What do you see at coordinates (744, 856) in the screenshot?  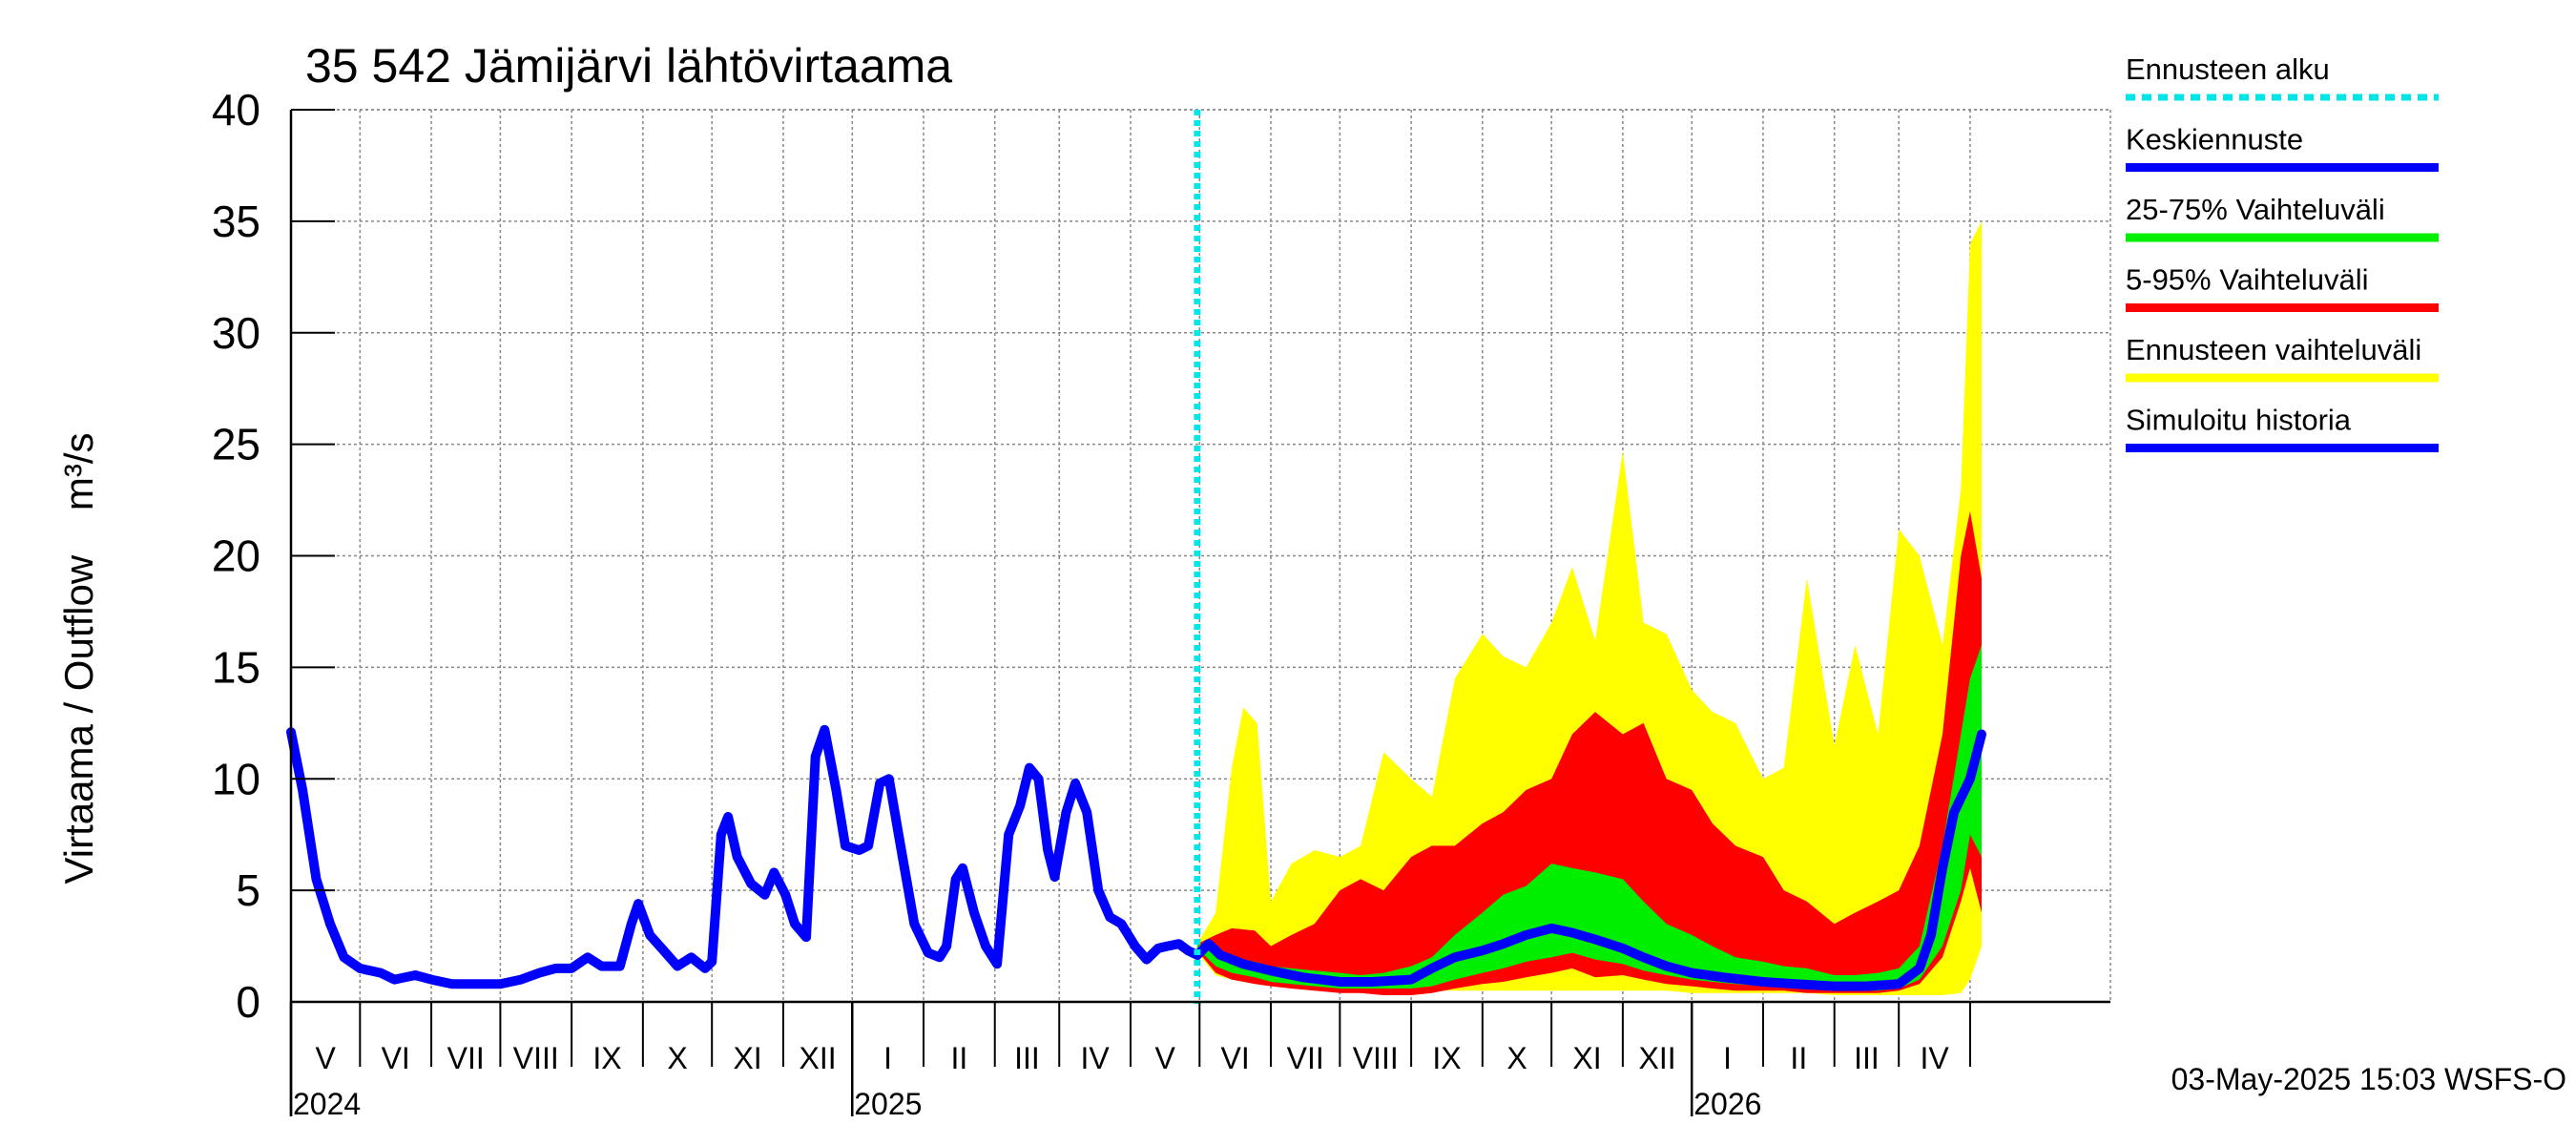 I see `line-simuloitu-historia` at bounding box center [744, 856].